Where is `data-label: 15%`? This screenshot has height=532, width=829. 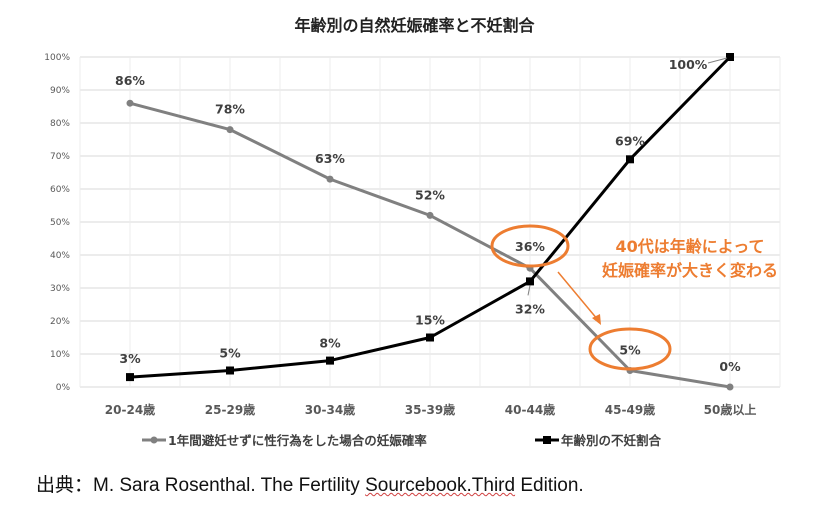
data-label: 15% is located at coordinates (430, 320).